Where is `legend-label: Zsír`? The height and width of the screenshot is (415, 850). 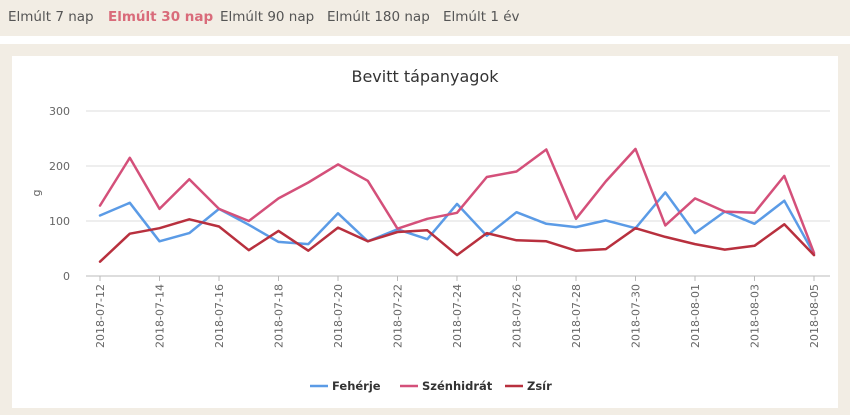
legend-label: Zsír is located at coordinates (539, 386).